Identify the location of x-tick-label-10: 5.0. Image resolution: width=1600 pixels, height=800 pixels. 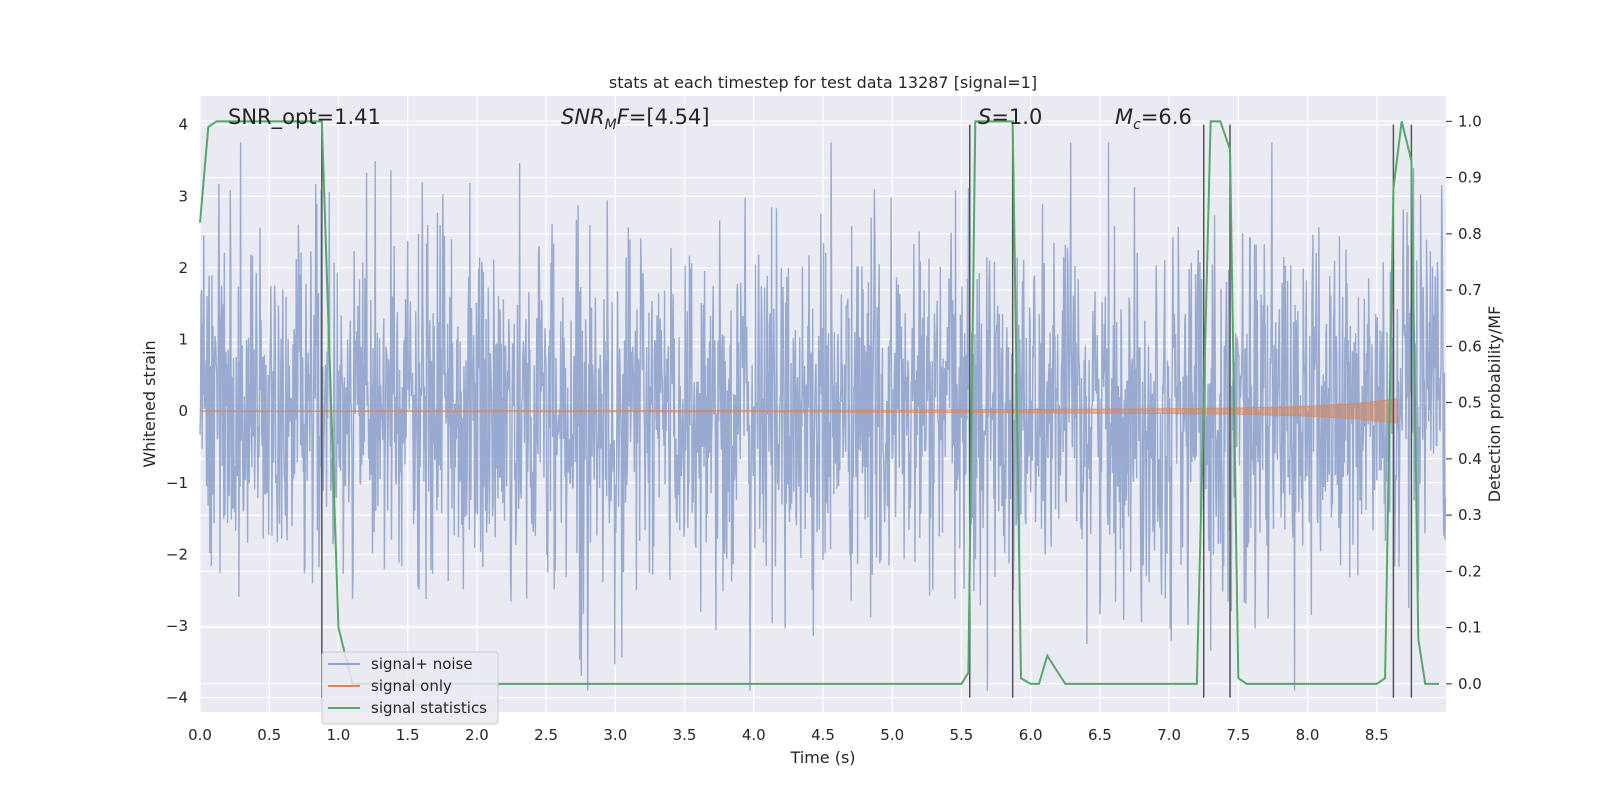
(892, 735).